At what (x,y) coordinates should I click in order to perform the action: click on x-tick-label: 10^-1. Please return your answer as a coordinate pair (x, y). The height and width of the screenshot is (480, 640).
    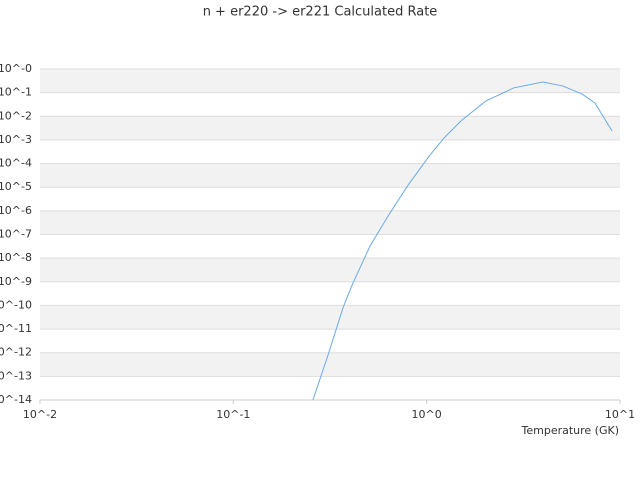
    Looking at the image, I should click on (233, 414).